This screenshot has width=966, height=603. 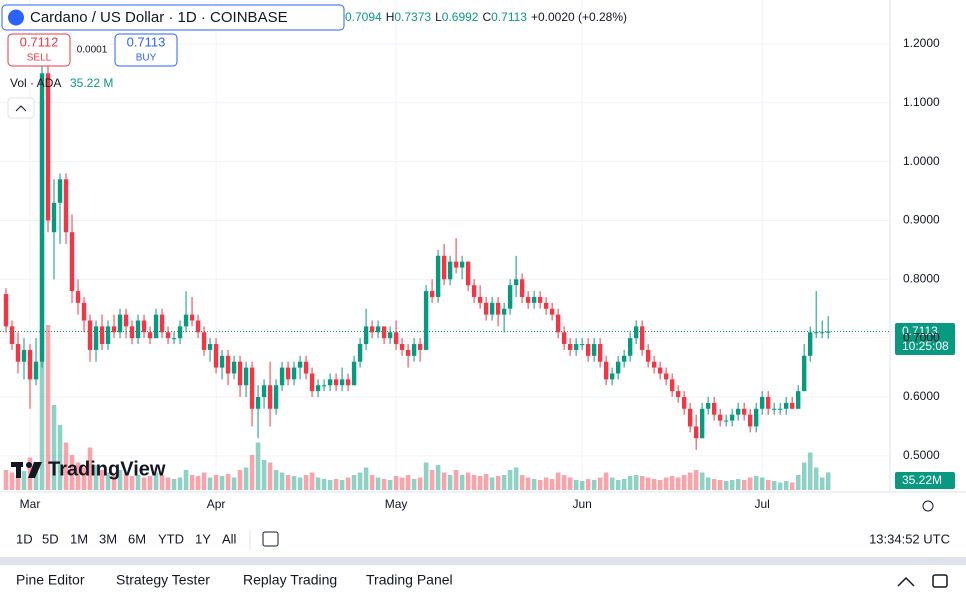 I want to click on range-button: 1D, so click(x=24, y=538).